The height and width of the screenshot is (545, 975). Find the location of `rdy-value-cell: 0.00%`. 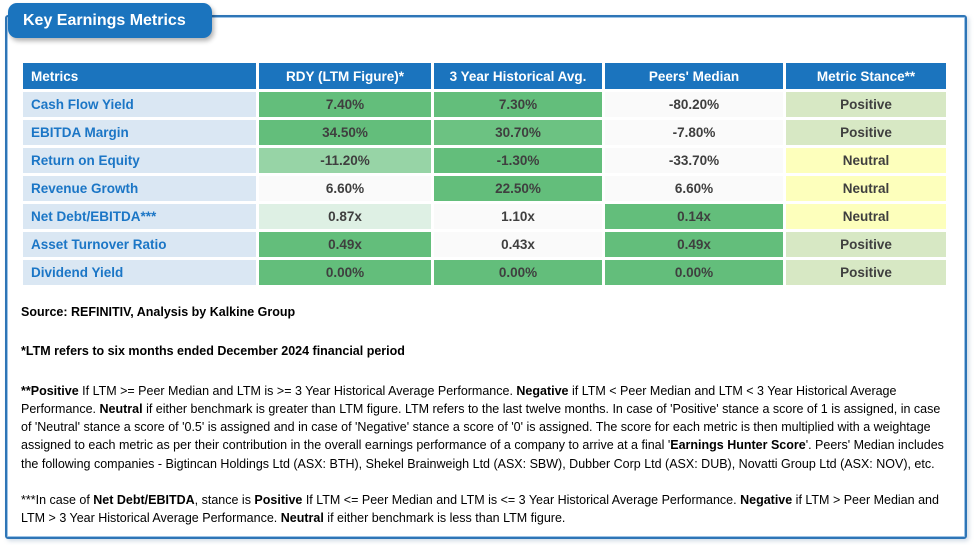

rdy-value-cell: 0.00% is located at coordinates (345, 272).